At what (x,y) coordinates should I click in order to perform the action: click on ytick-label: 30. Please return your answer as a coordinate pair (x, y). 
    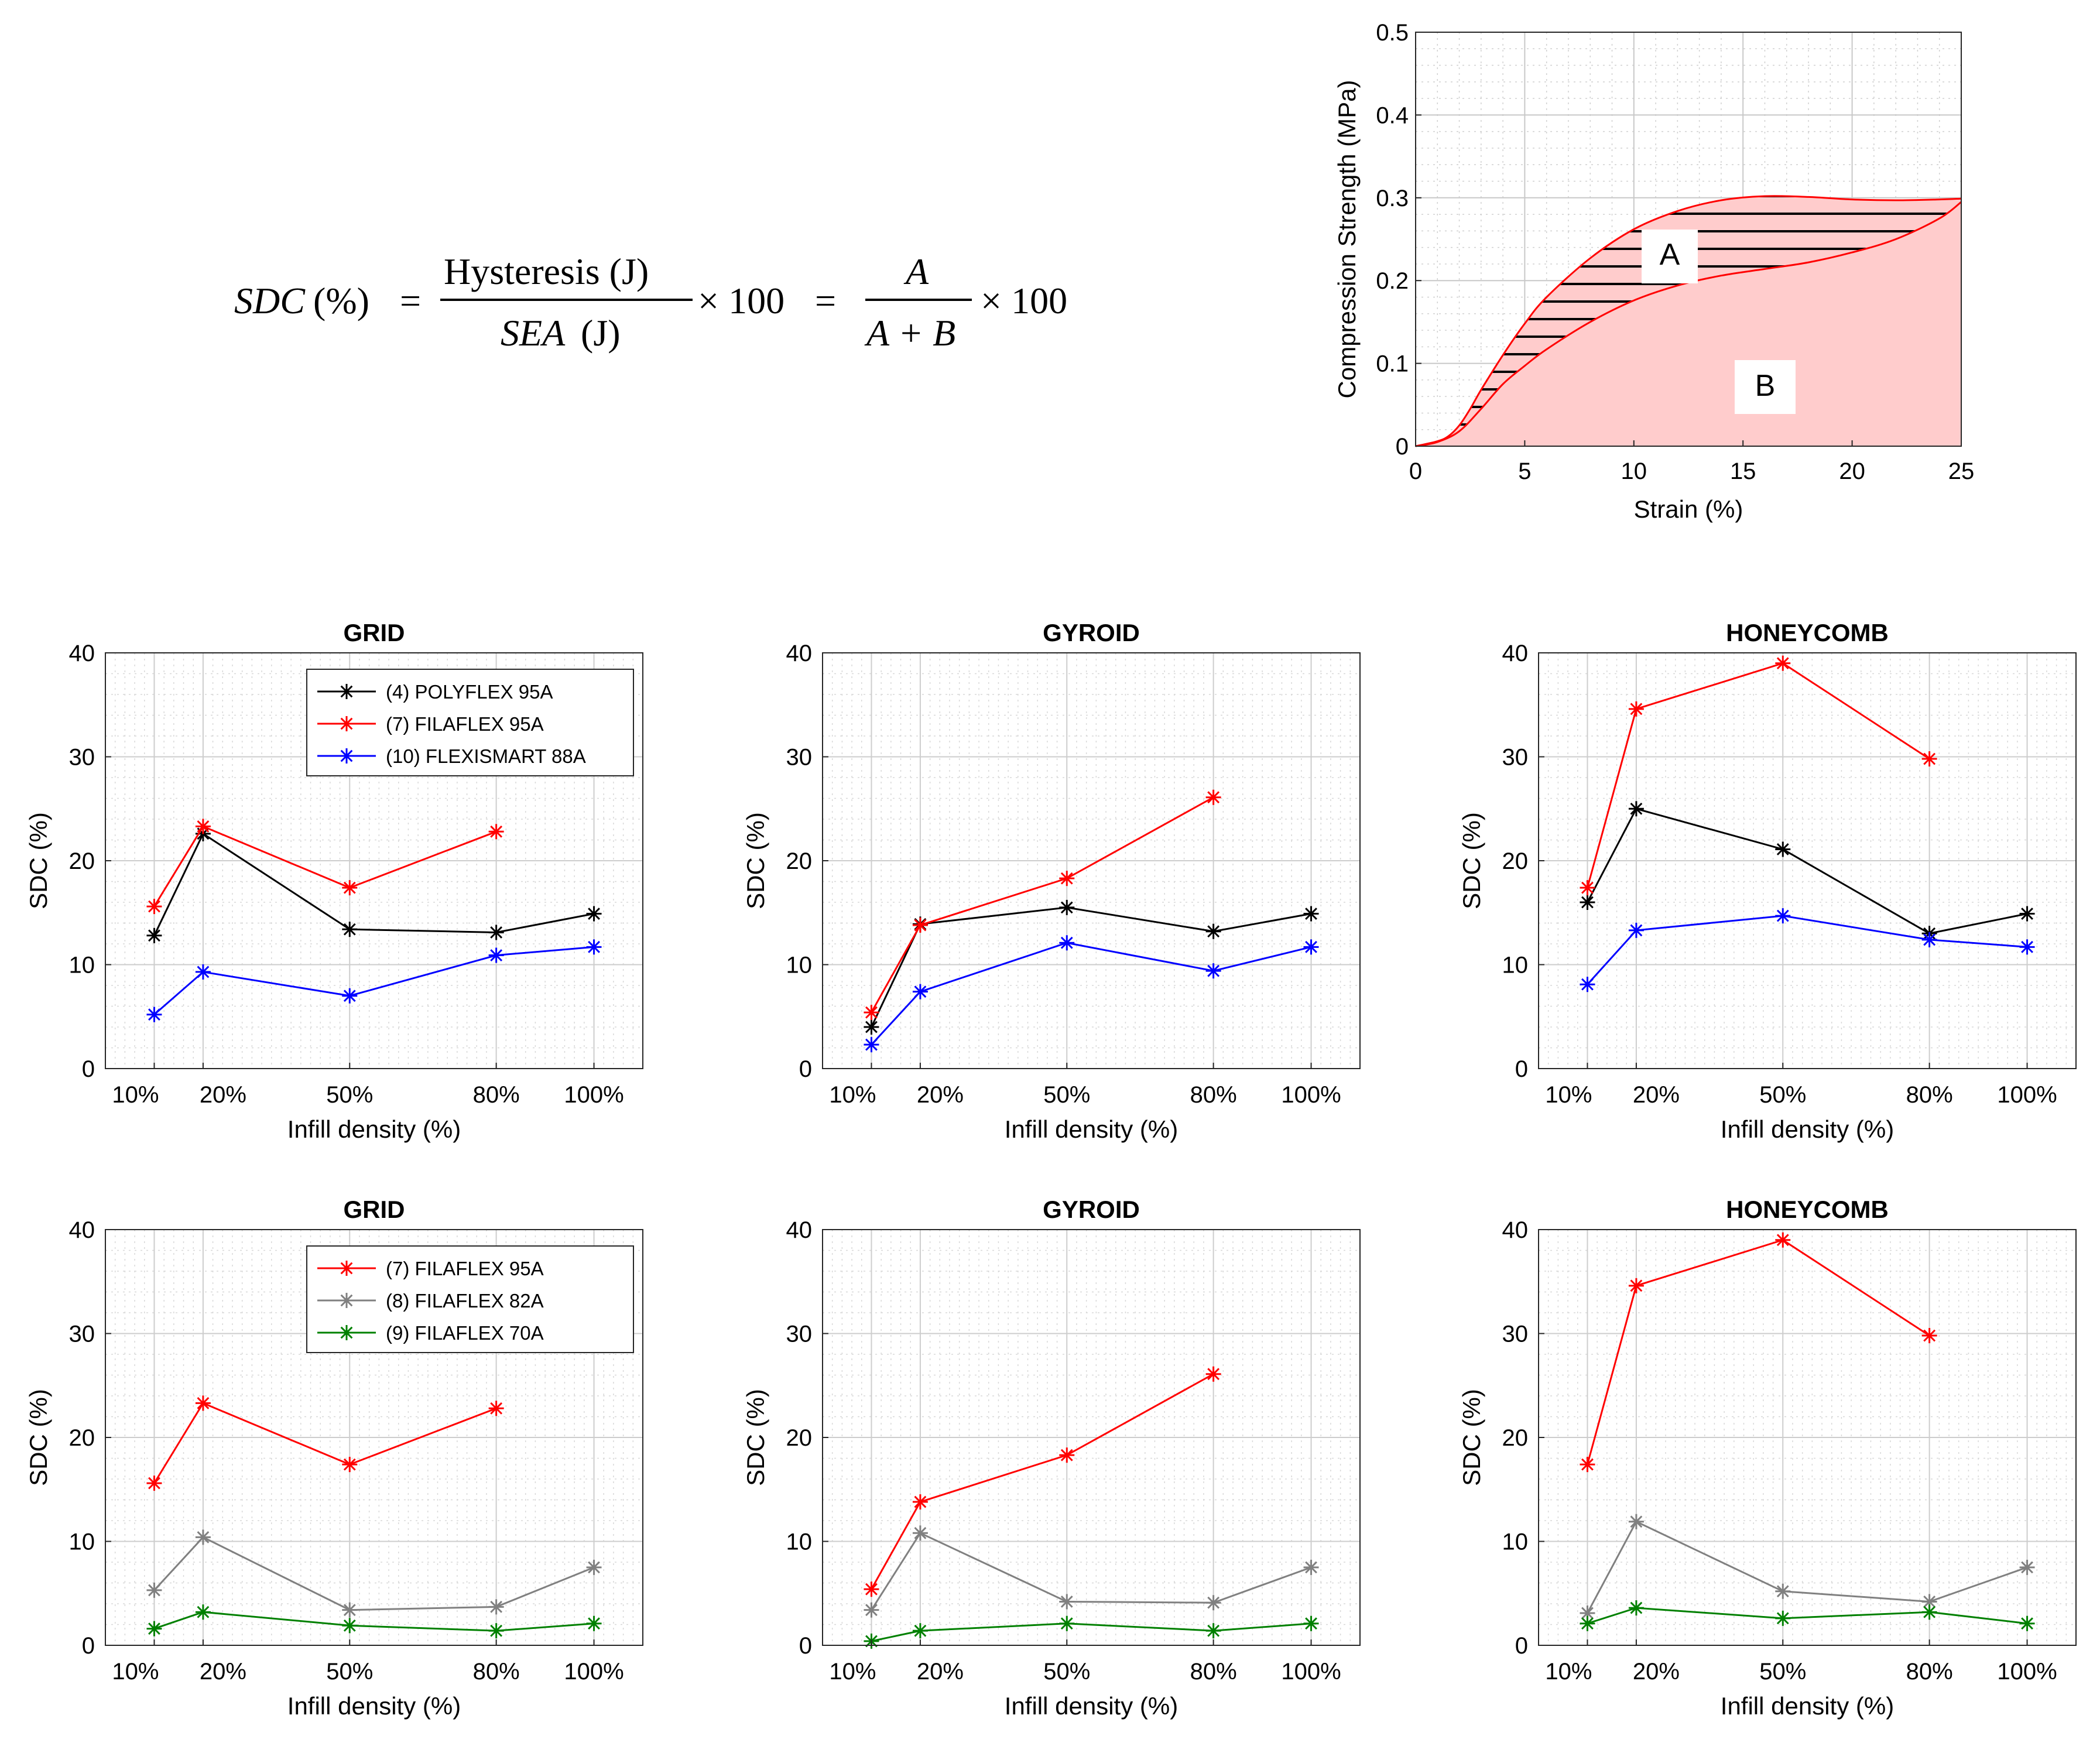
    Looking at the image, I should click on (82, 758).